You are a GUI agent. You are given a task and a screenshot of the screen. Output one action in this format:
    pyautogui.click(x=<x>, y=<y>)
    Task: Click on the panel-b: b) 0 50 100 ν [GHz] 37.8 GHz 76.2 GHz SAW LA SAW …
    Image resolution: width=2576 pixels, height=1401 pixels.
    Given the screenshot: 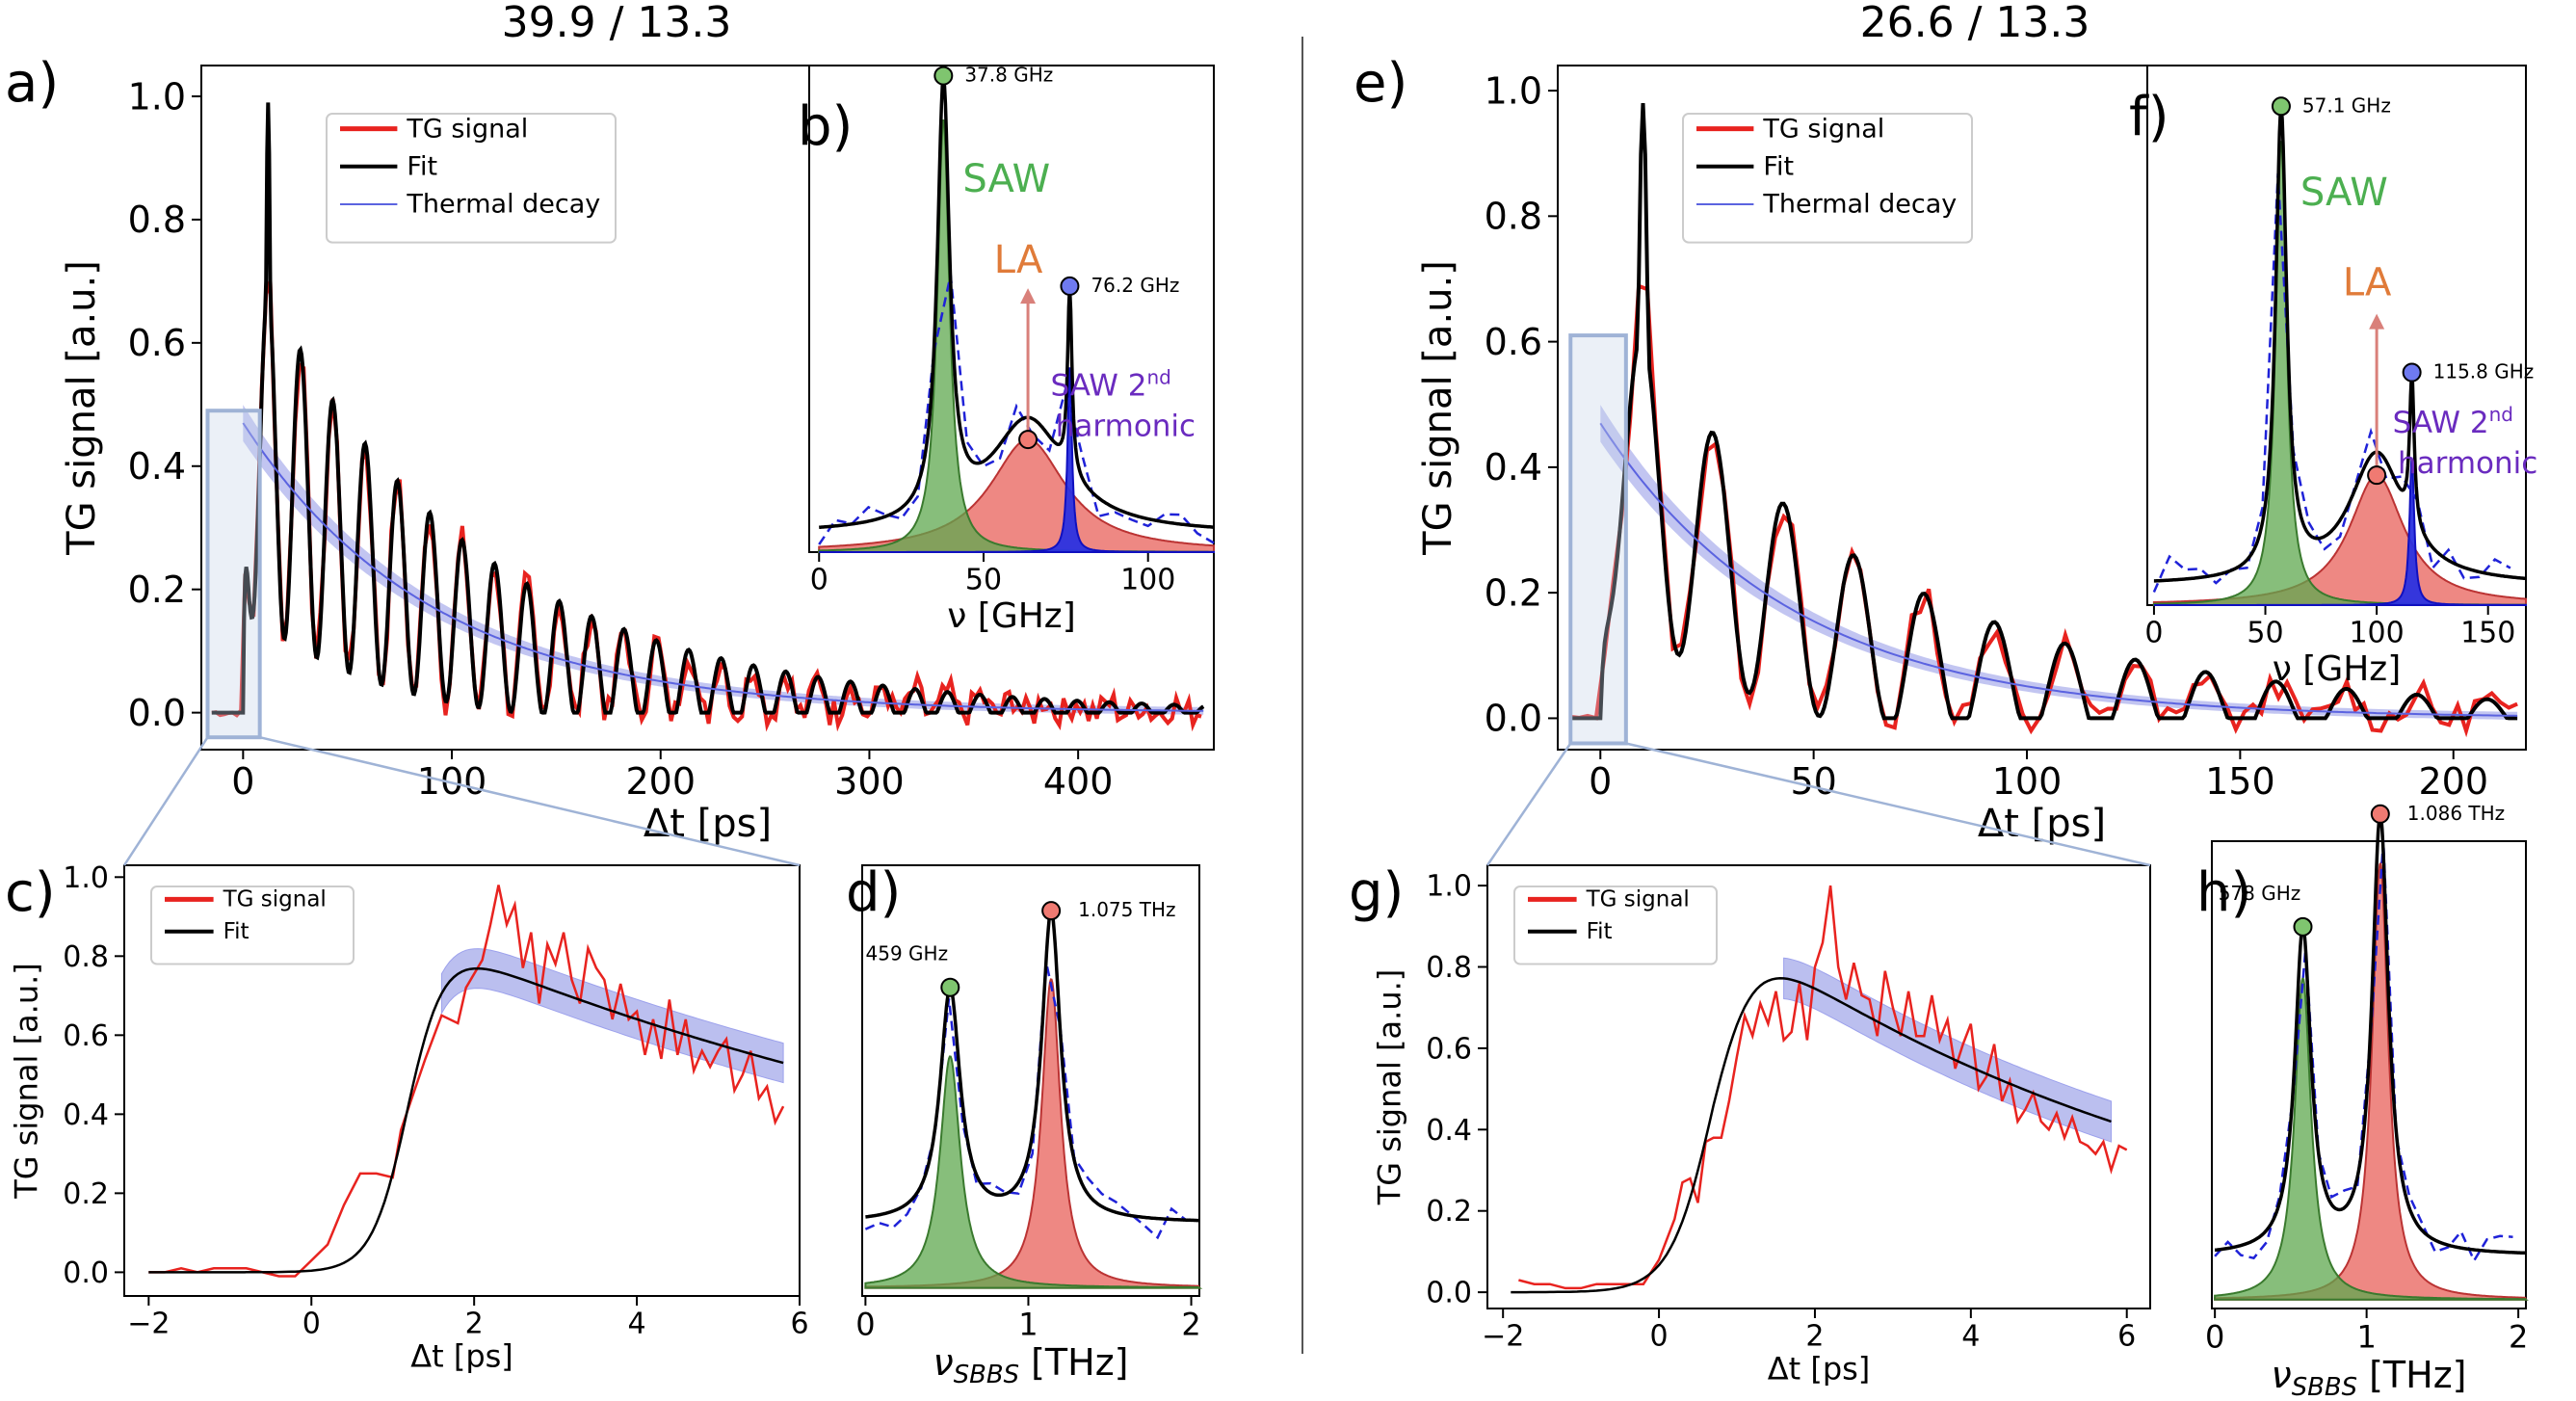 What is the action you would take?
    pyautogui.click(x=1006, y=350)
    